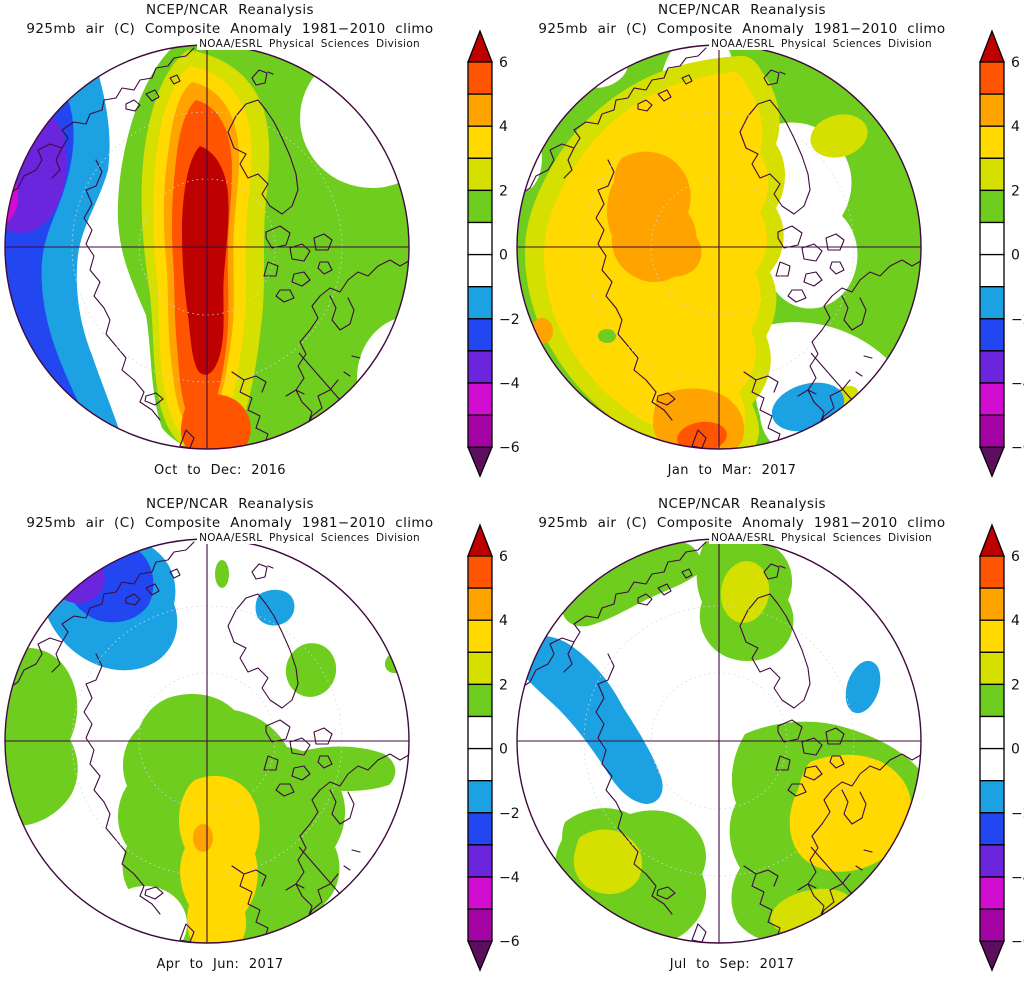 Image resolution: width=1024 pixels, height=987 pixels. Describe the element at coordinates (220, 964) in the screenshot. I see `panel-caption: Apr to Jun: 2017` at that location.